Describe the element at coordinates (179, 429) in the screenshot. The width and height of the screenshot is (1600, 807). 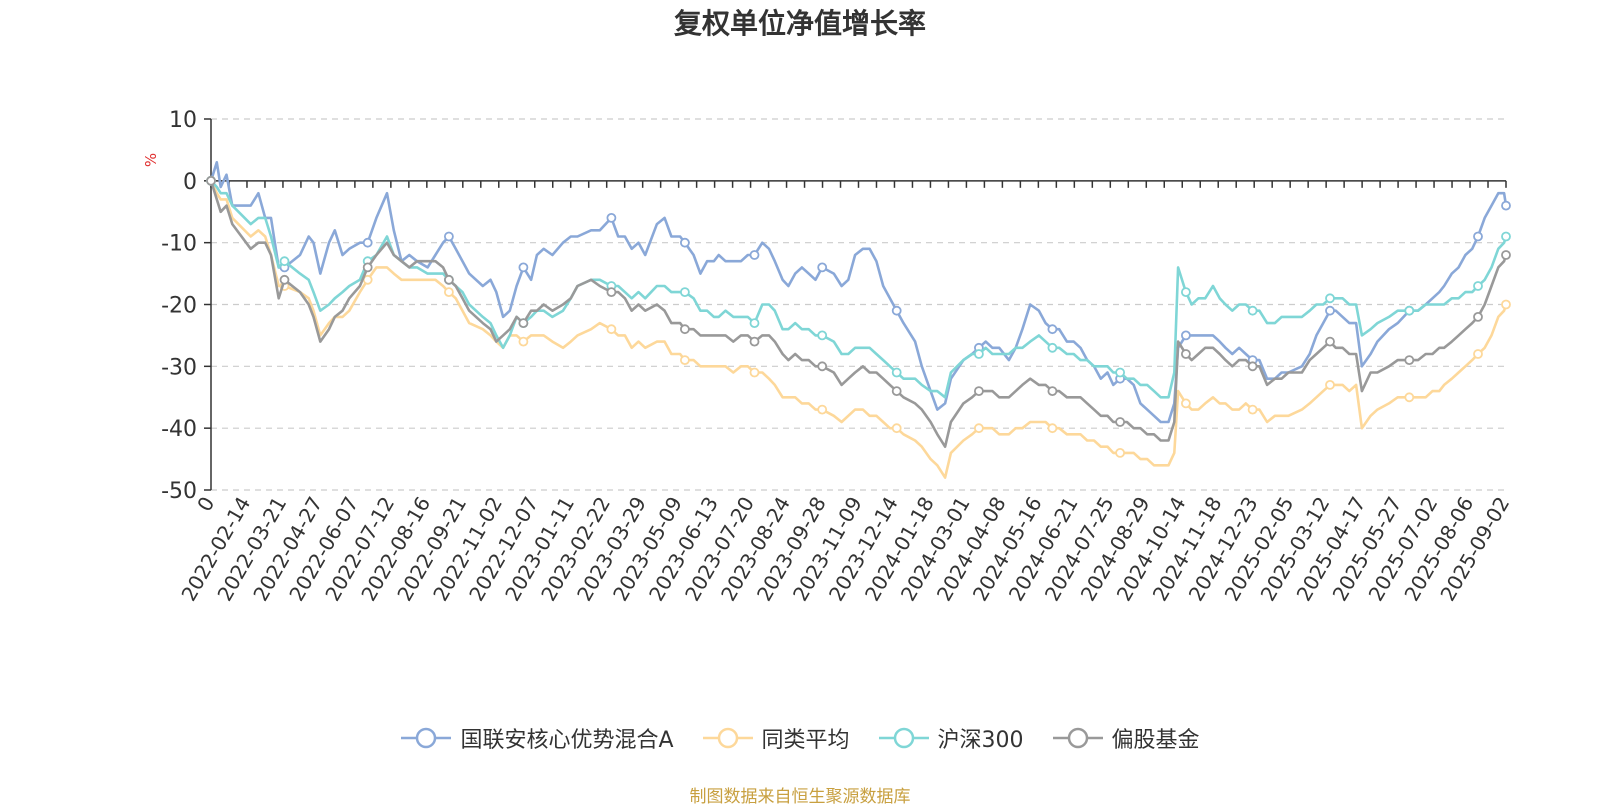
I see `y-tick-label: -40` at that location.